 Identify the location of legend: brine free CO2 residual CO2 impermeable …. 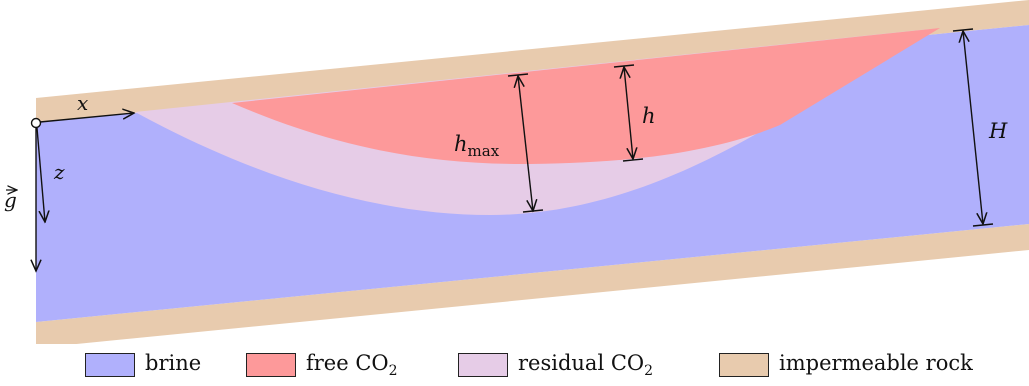
(514, 365).